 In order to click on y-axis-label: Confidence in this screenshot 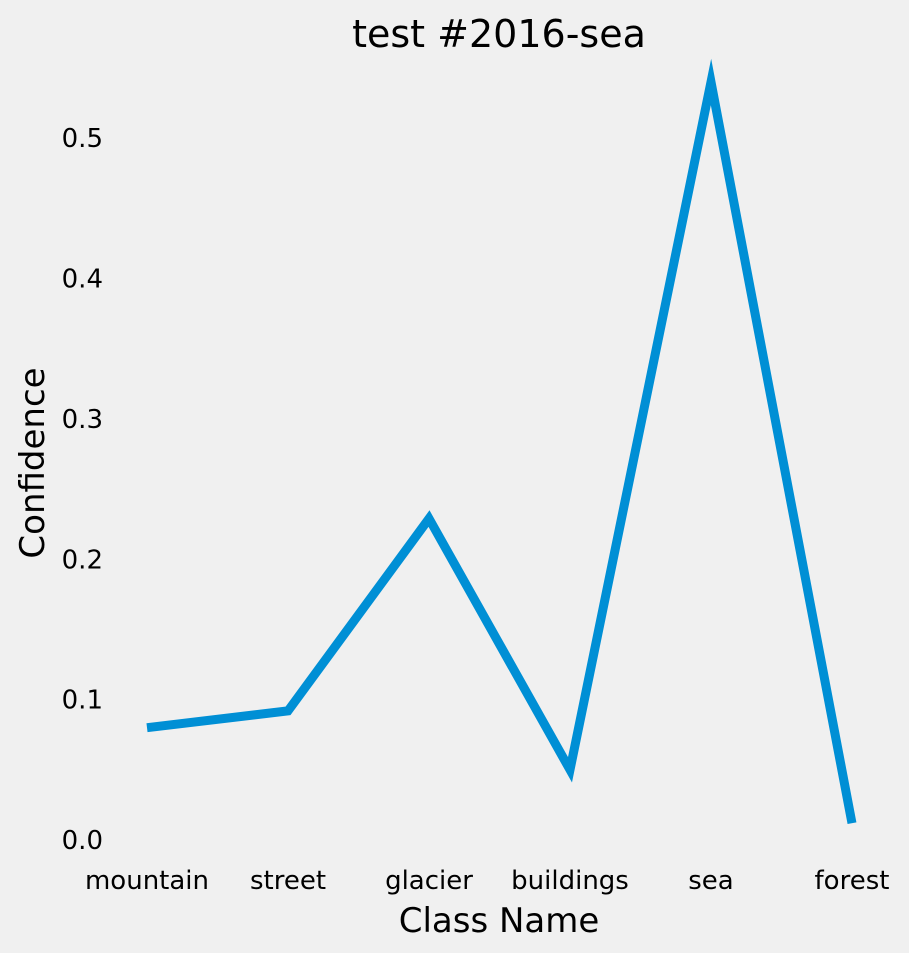, I will do `click(33, 462)`.